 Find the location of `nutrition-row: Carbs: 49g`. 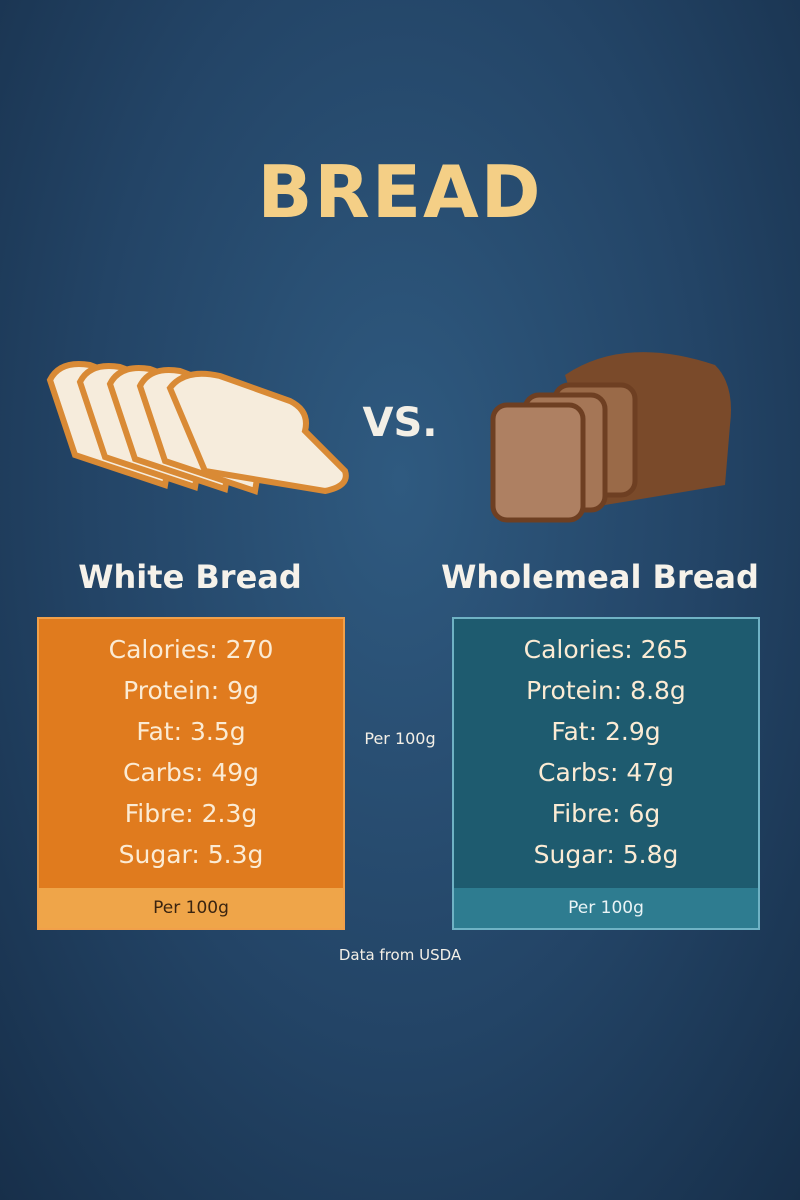

nutrition-row: Carbs: 49g is located at coordinates (191, 772).